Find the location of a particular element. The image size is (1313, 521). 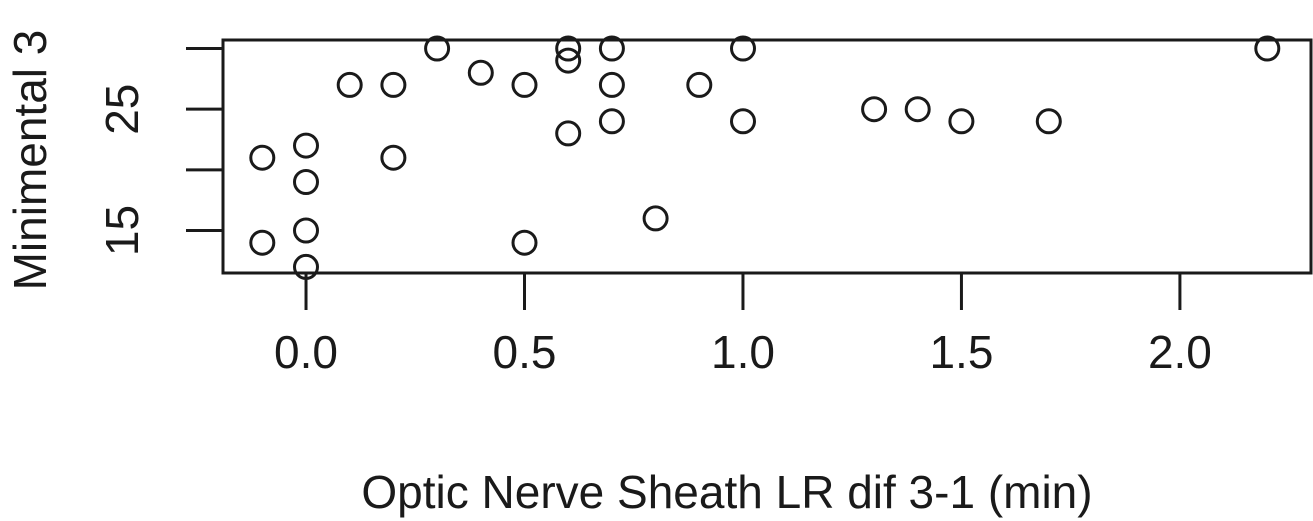

x-axis: 0.0 0.5 1.0 1.5 2.0 is located at coordinates (743, 324).